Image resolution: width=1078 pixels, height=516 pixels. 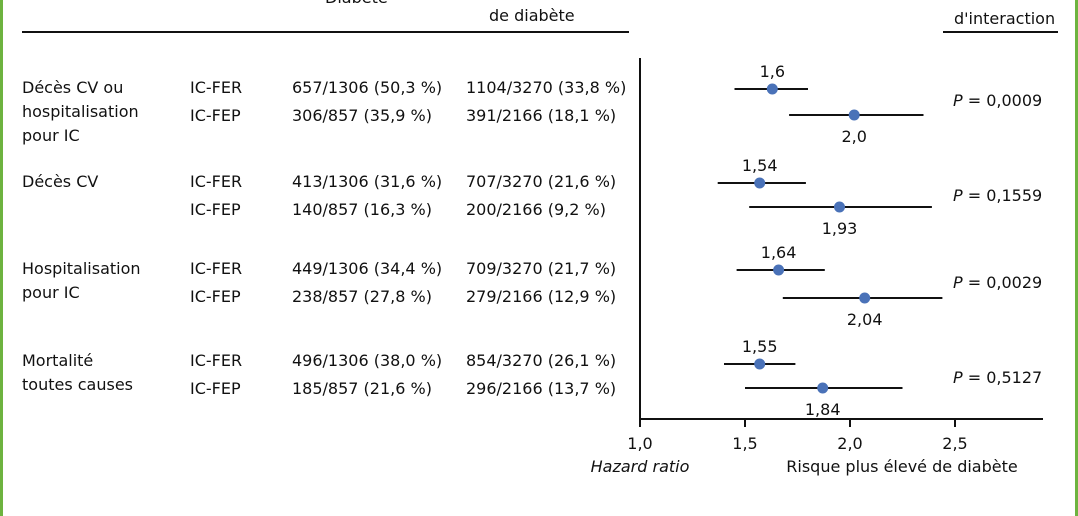 What do you see at coordinates (772, 71) in the screenshot?
I see `hazard-ratio-label: 1,6` at bounding box center [772, 71].